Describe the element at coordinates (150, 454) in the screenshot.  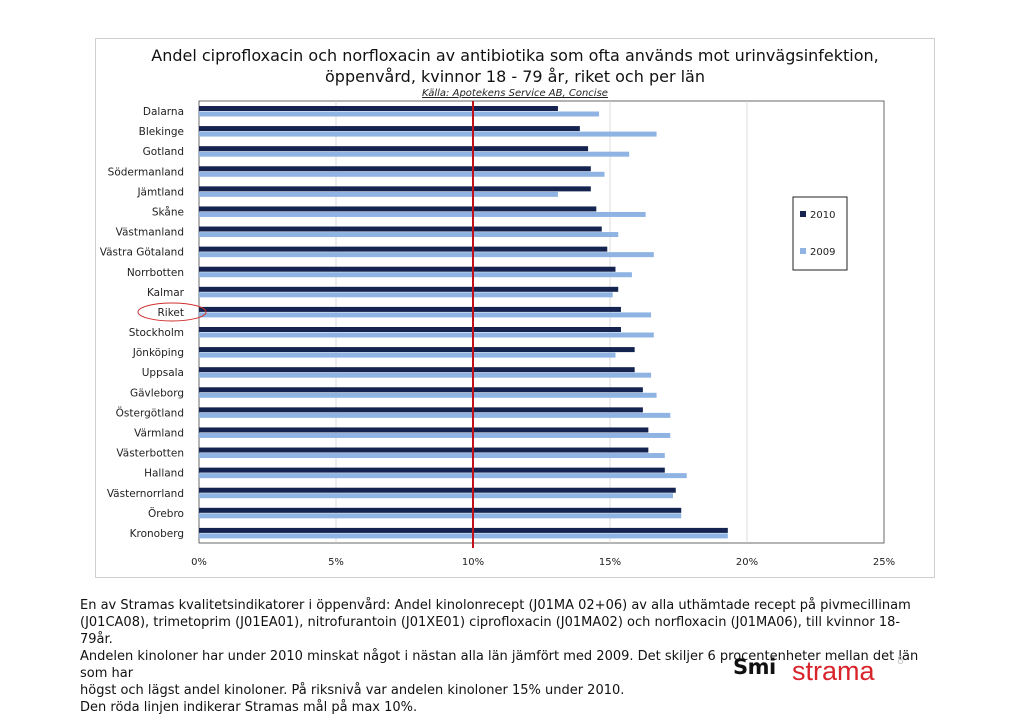
I see `category-label: Västerbotten` at that location.